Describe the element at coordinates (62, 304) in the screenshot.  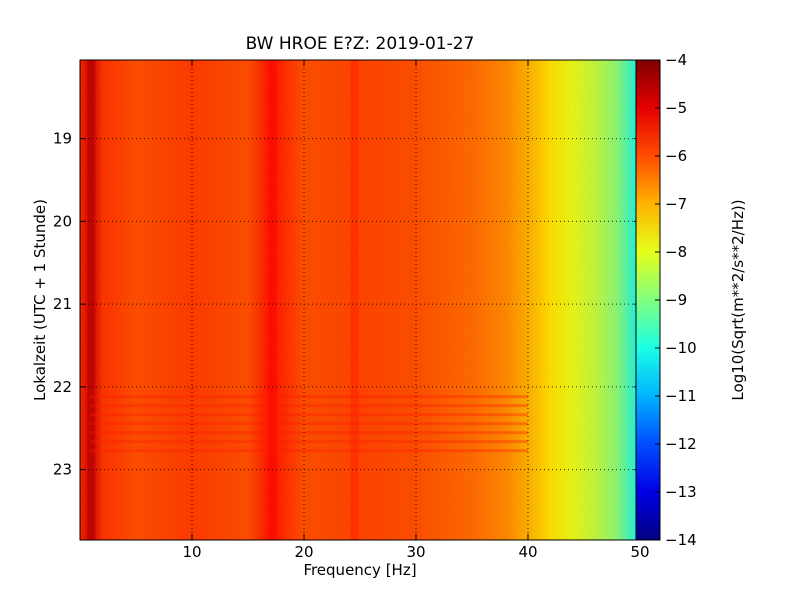
I see `y-tick-label: 21` at that location.